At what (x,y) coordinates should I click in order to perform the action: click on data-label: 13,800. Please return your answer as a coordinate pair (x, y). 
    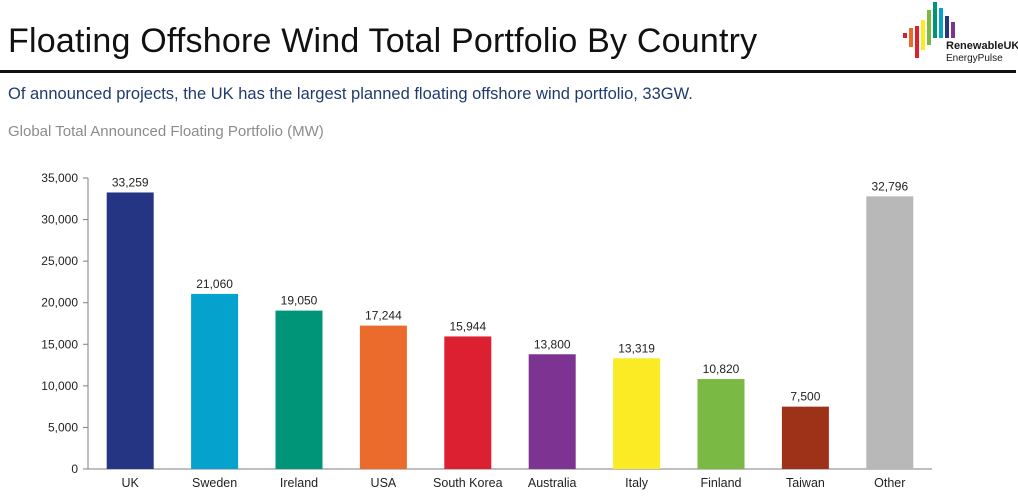
    Looking at the image, I should click on (552, 344).